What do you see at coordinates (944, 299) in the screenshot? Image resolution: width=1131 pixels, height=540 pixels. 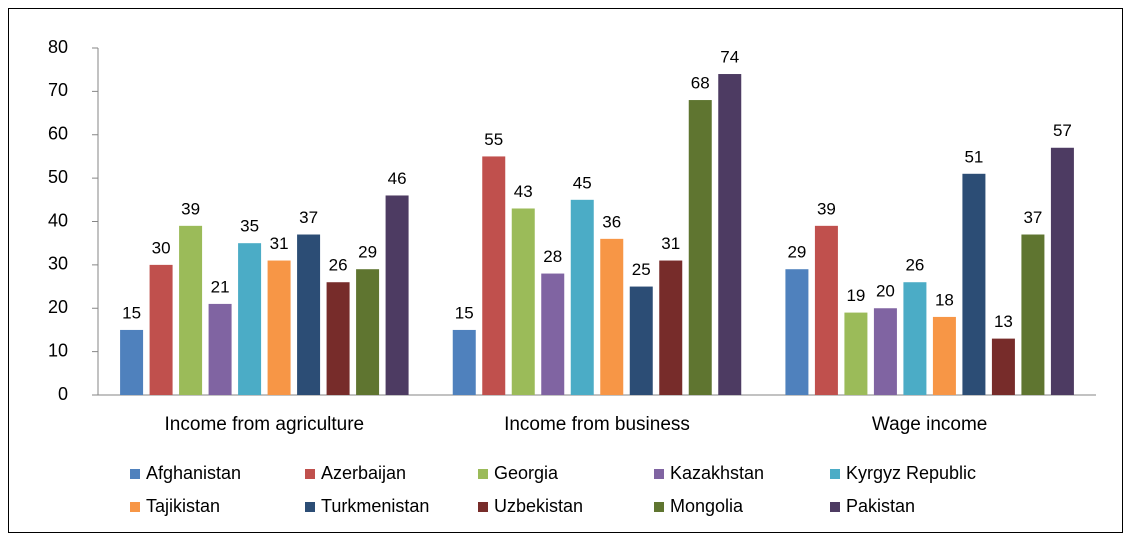 I see `data-label: 18` at bounding box center [944, 299].